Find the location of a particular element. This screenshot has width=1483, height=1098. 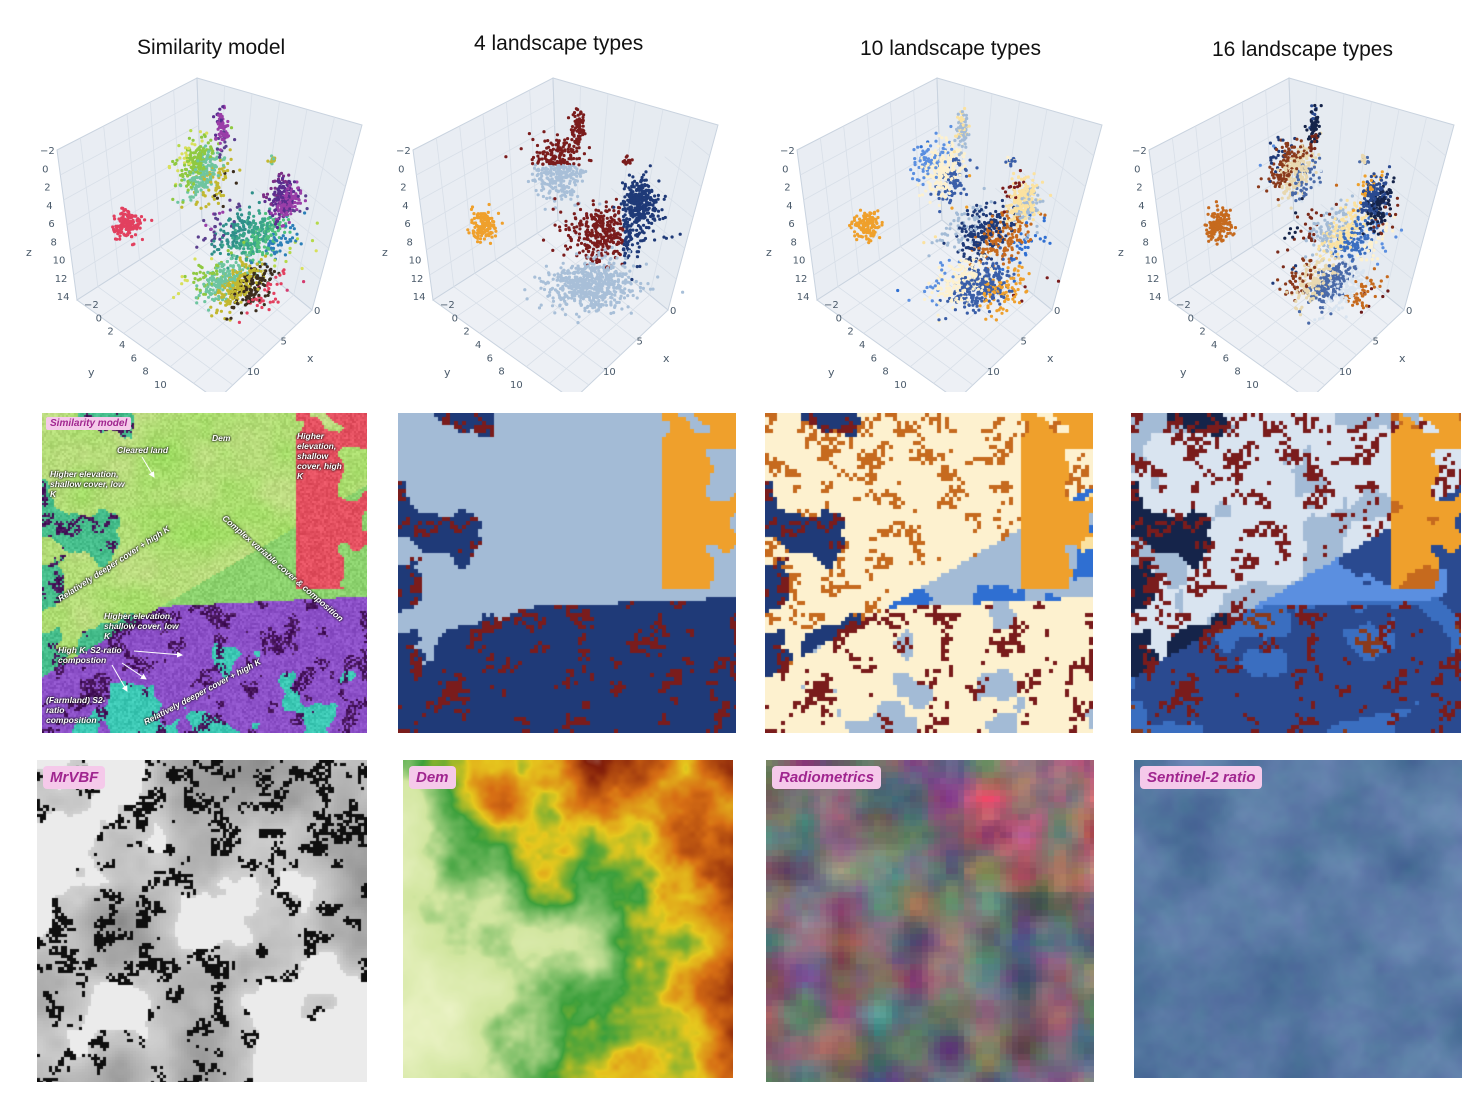

map-10-types-canvas is located at coordinates (929, 573).